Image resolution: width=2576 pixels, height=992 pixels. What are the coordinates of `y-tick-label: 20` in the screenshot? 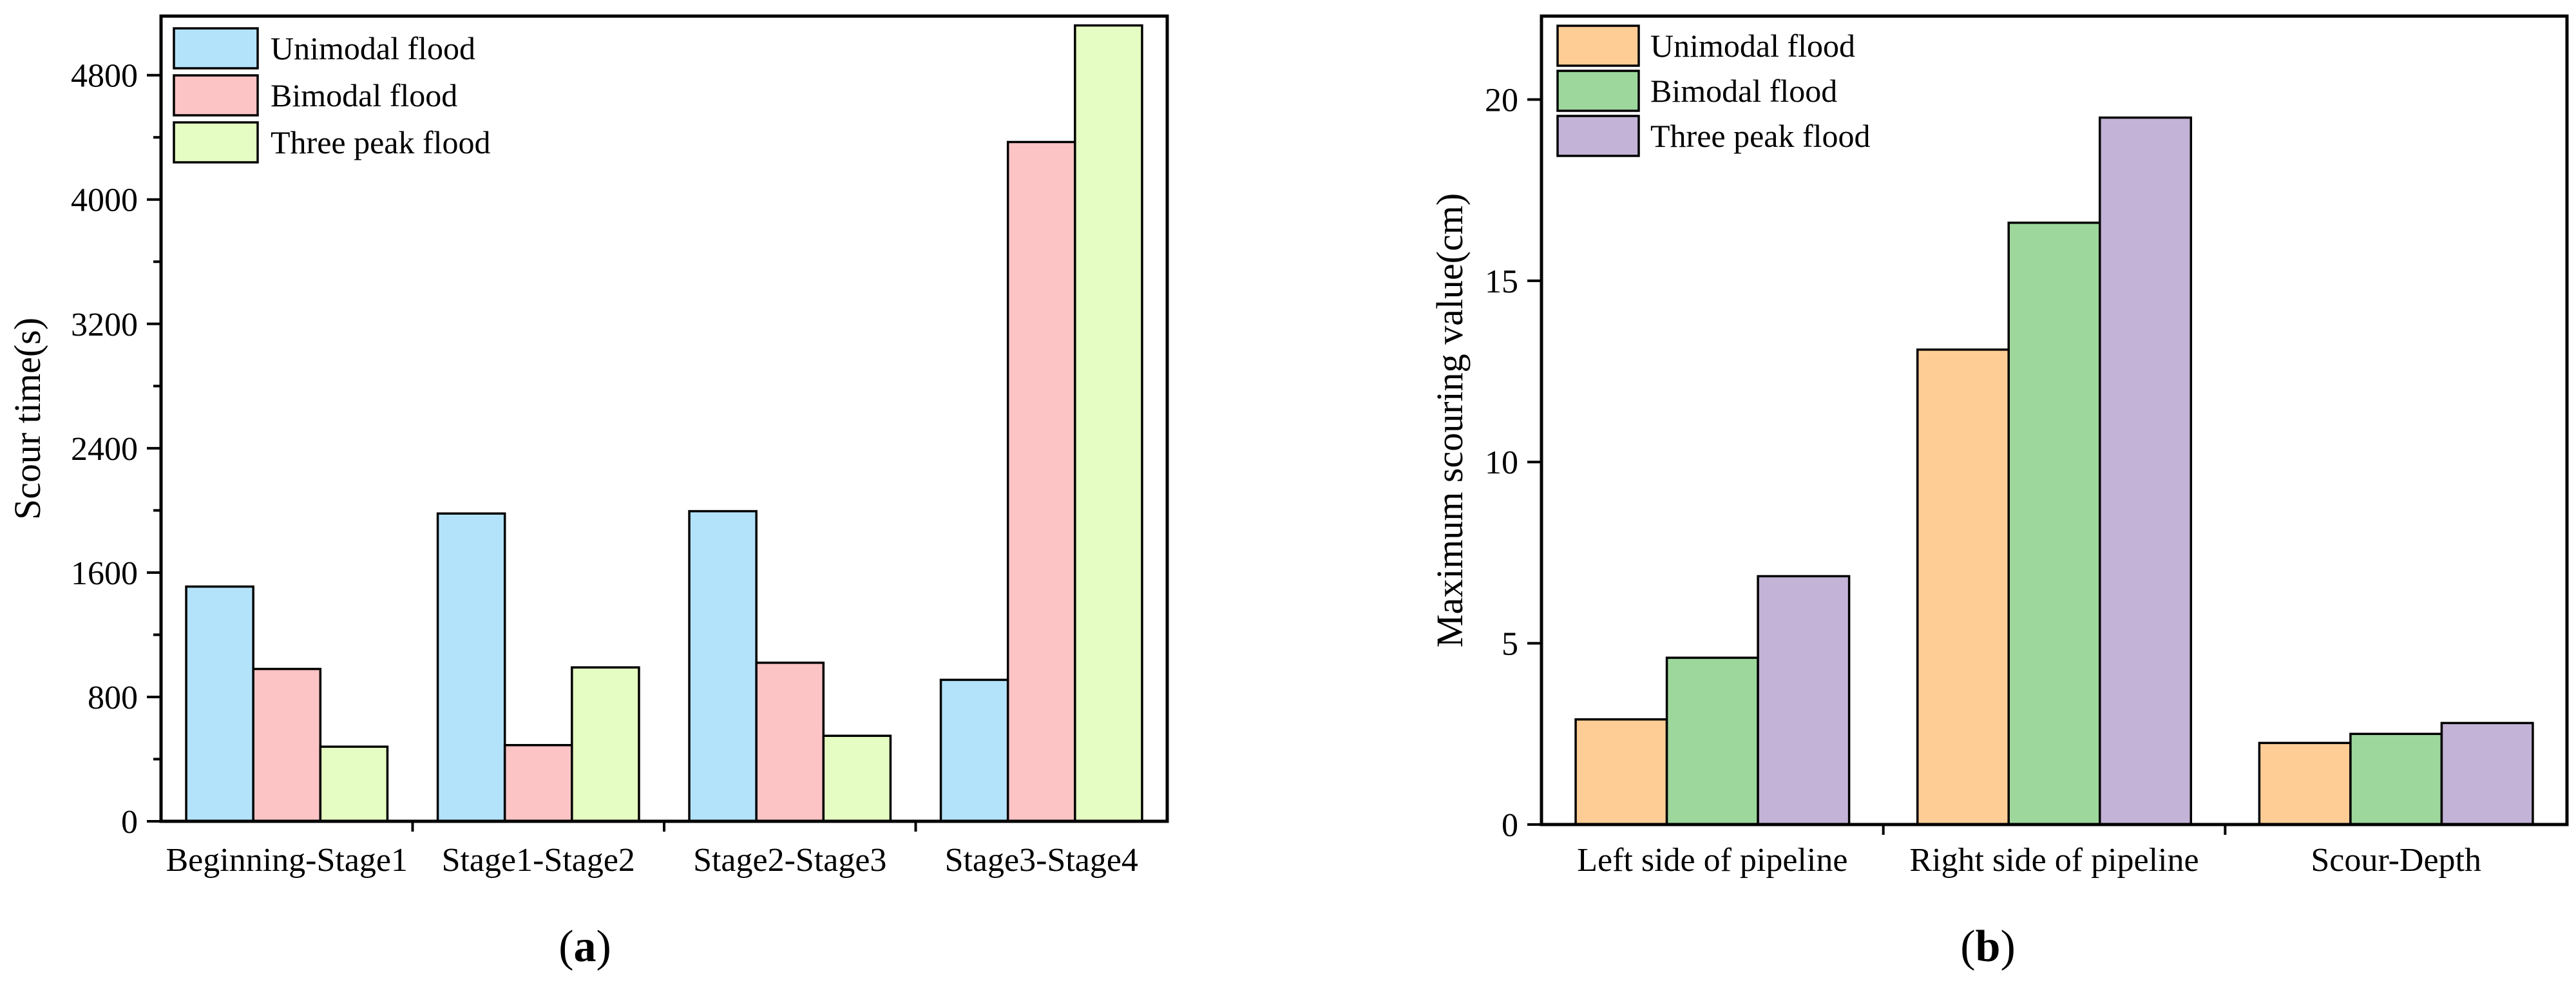 It's located at (1501, 100).